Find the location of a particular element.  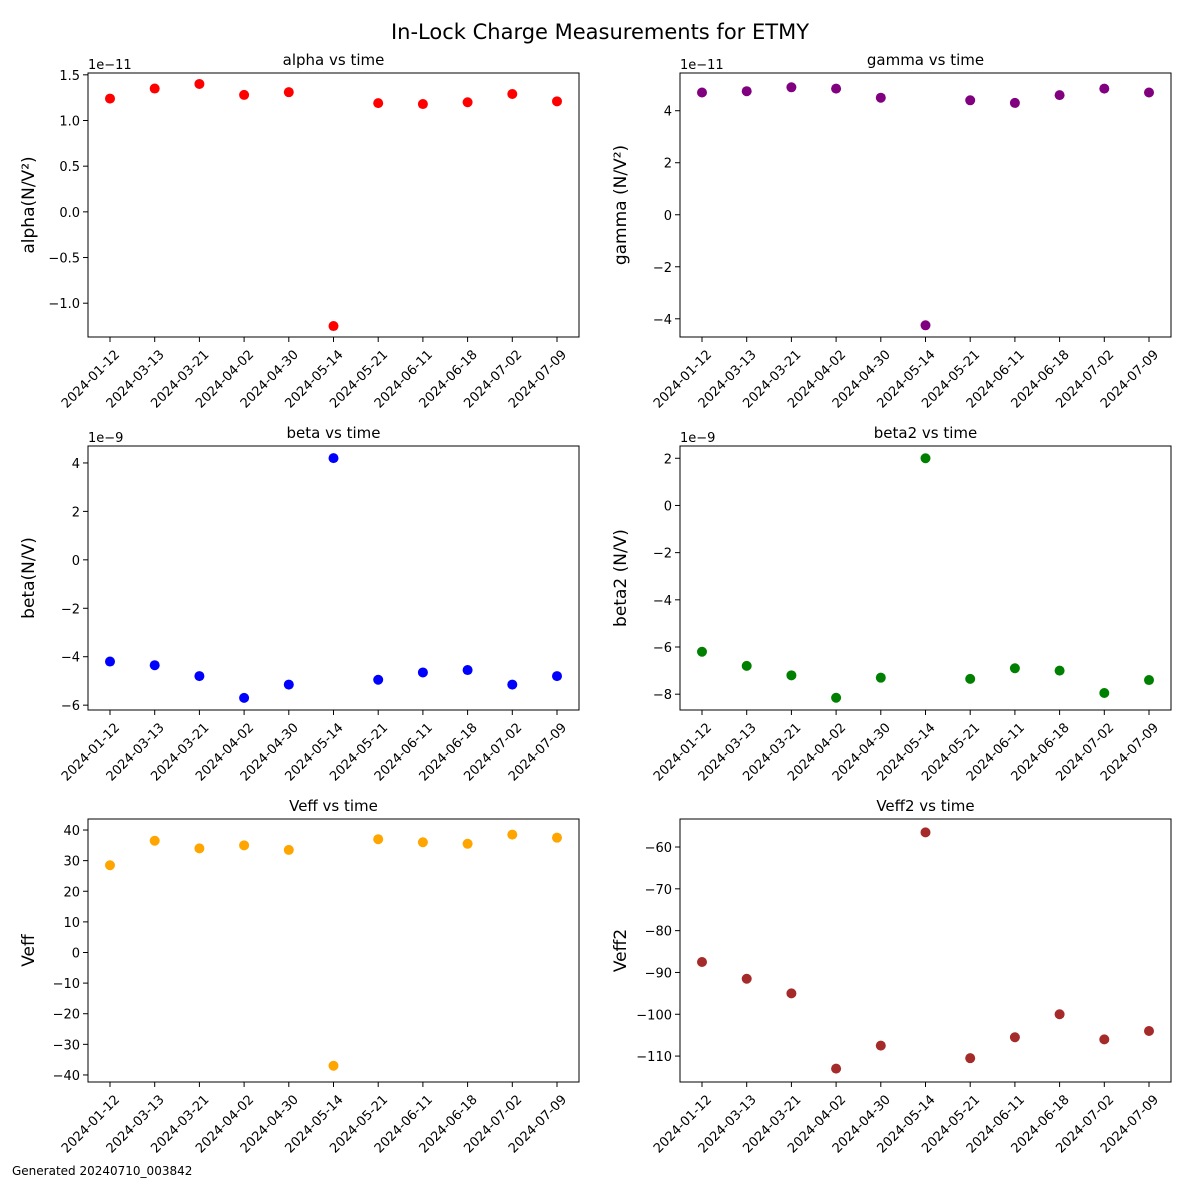

veff-ytick-label: 40 is located at coordinates (71, 831).